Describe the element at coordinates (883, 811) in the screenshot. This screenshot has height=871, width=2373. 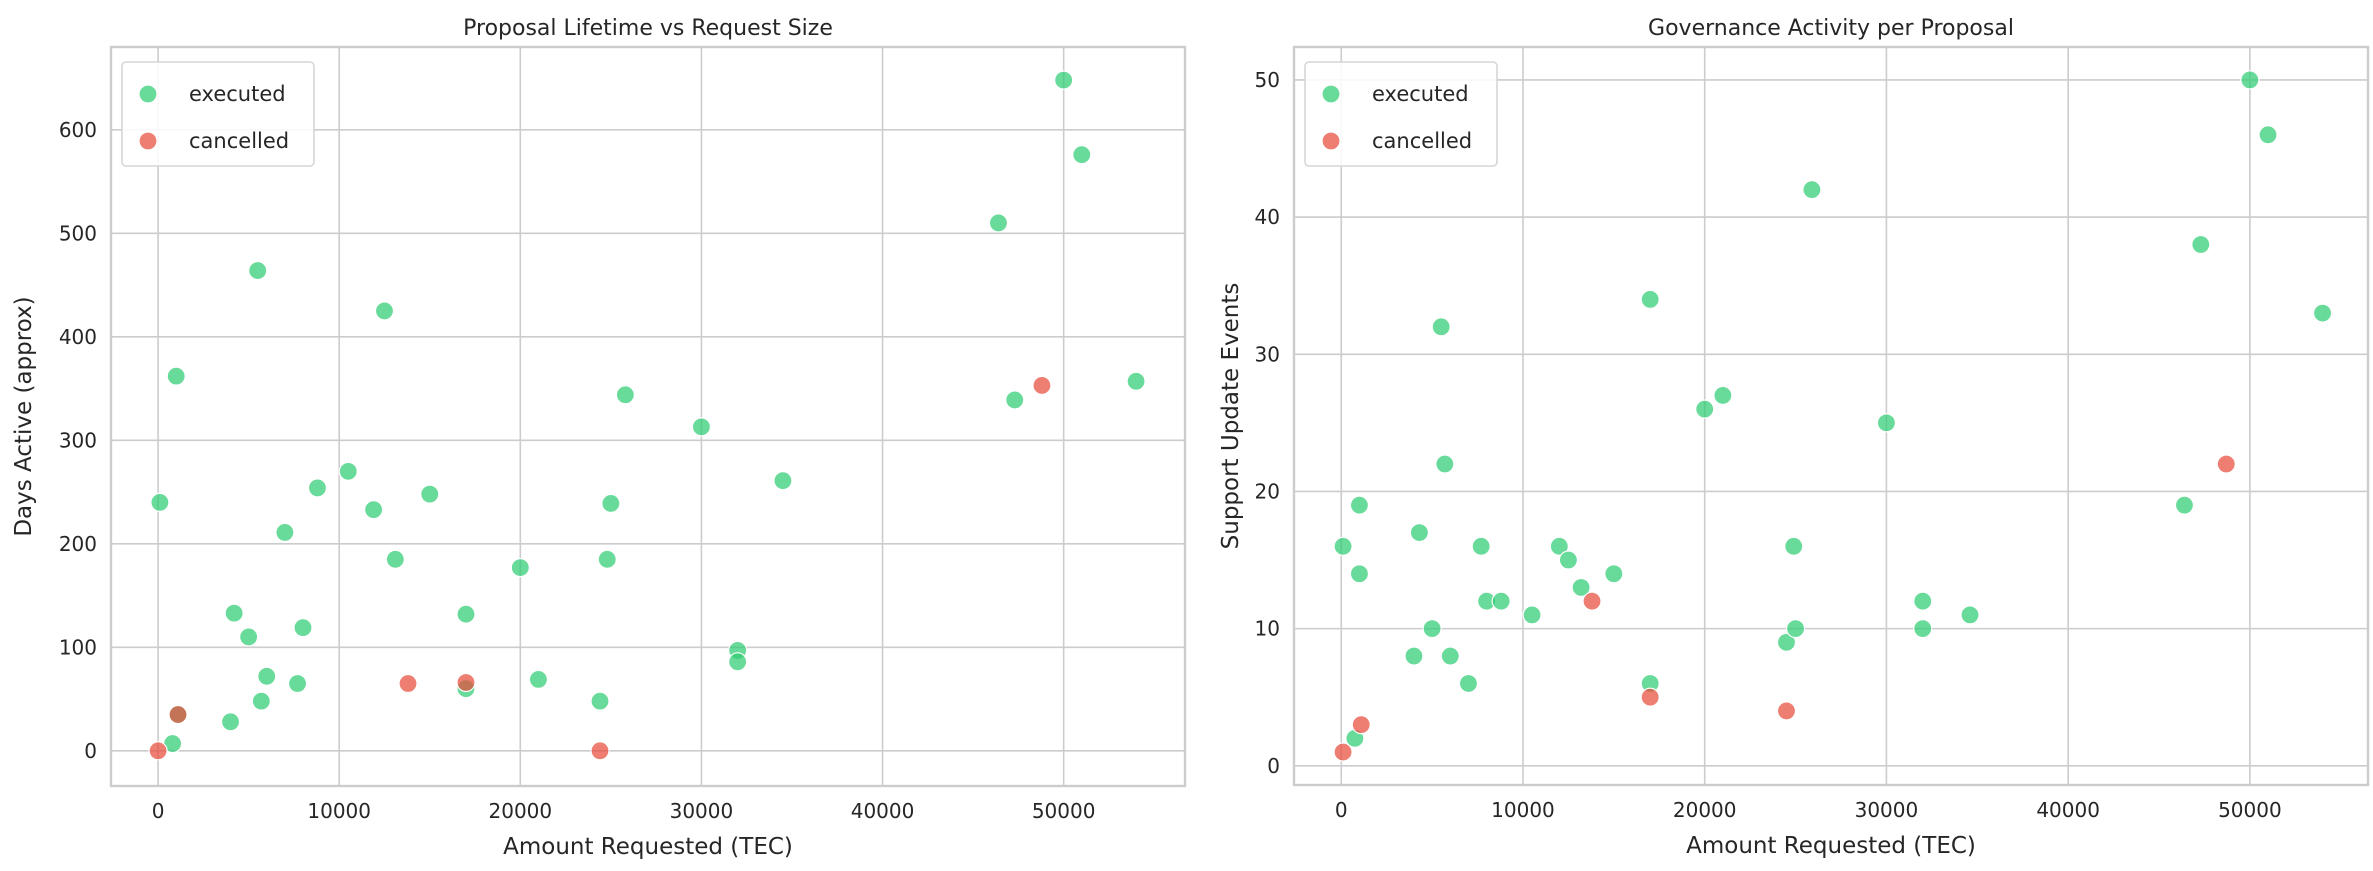
I see `x-tick-label: 40000` at that location.